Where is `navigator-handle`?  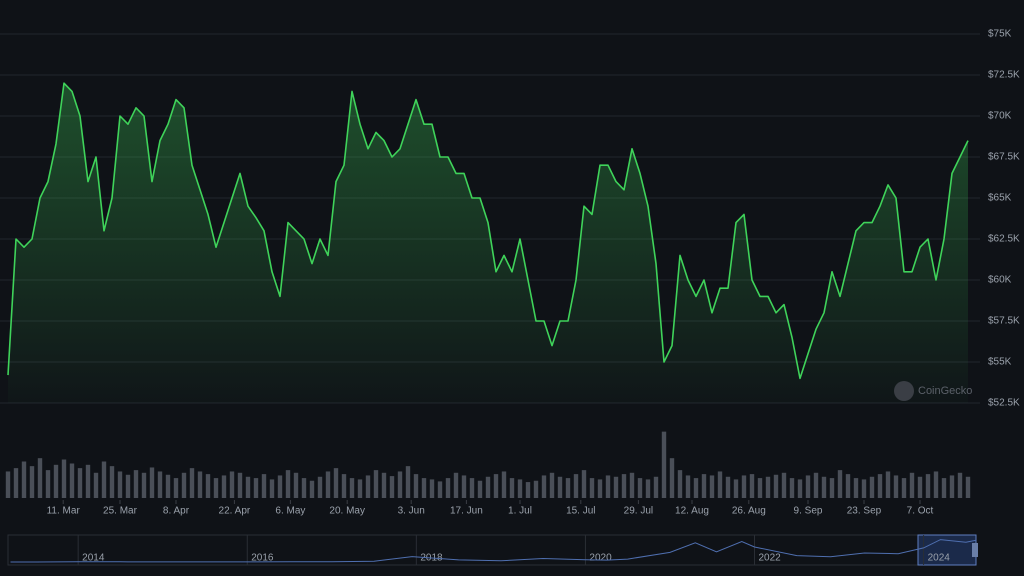
navigator-handle is located at coordinates (975, 550).